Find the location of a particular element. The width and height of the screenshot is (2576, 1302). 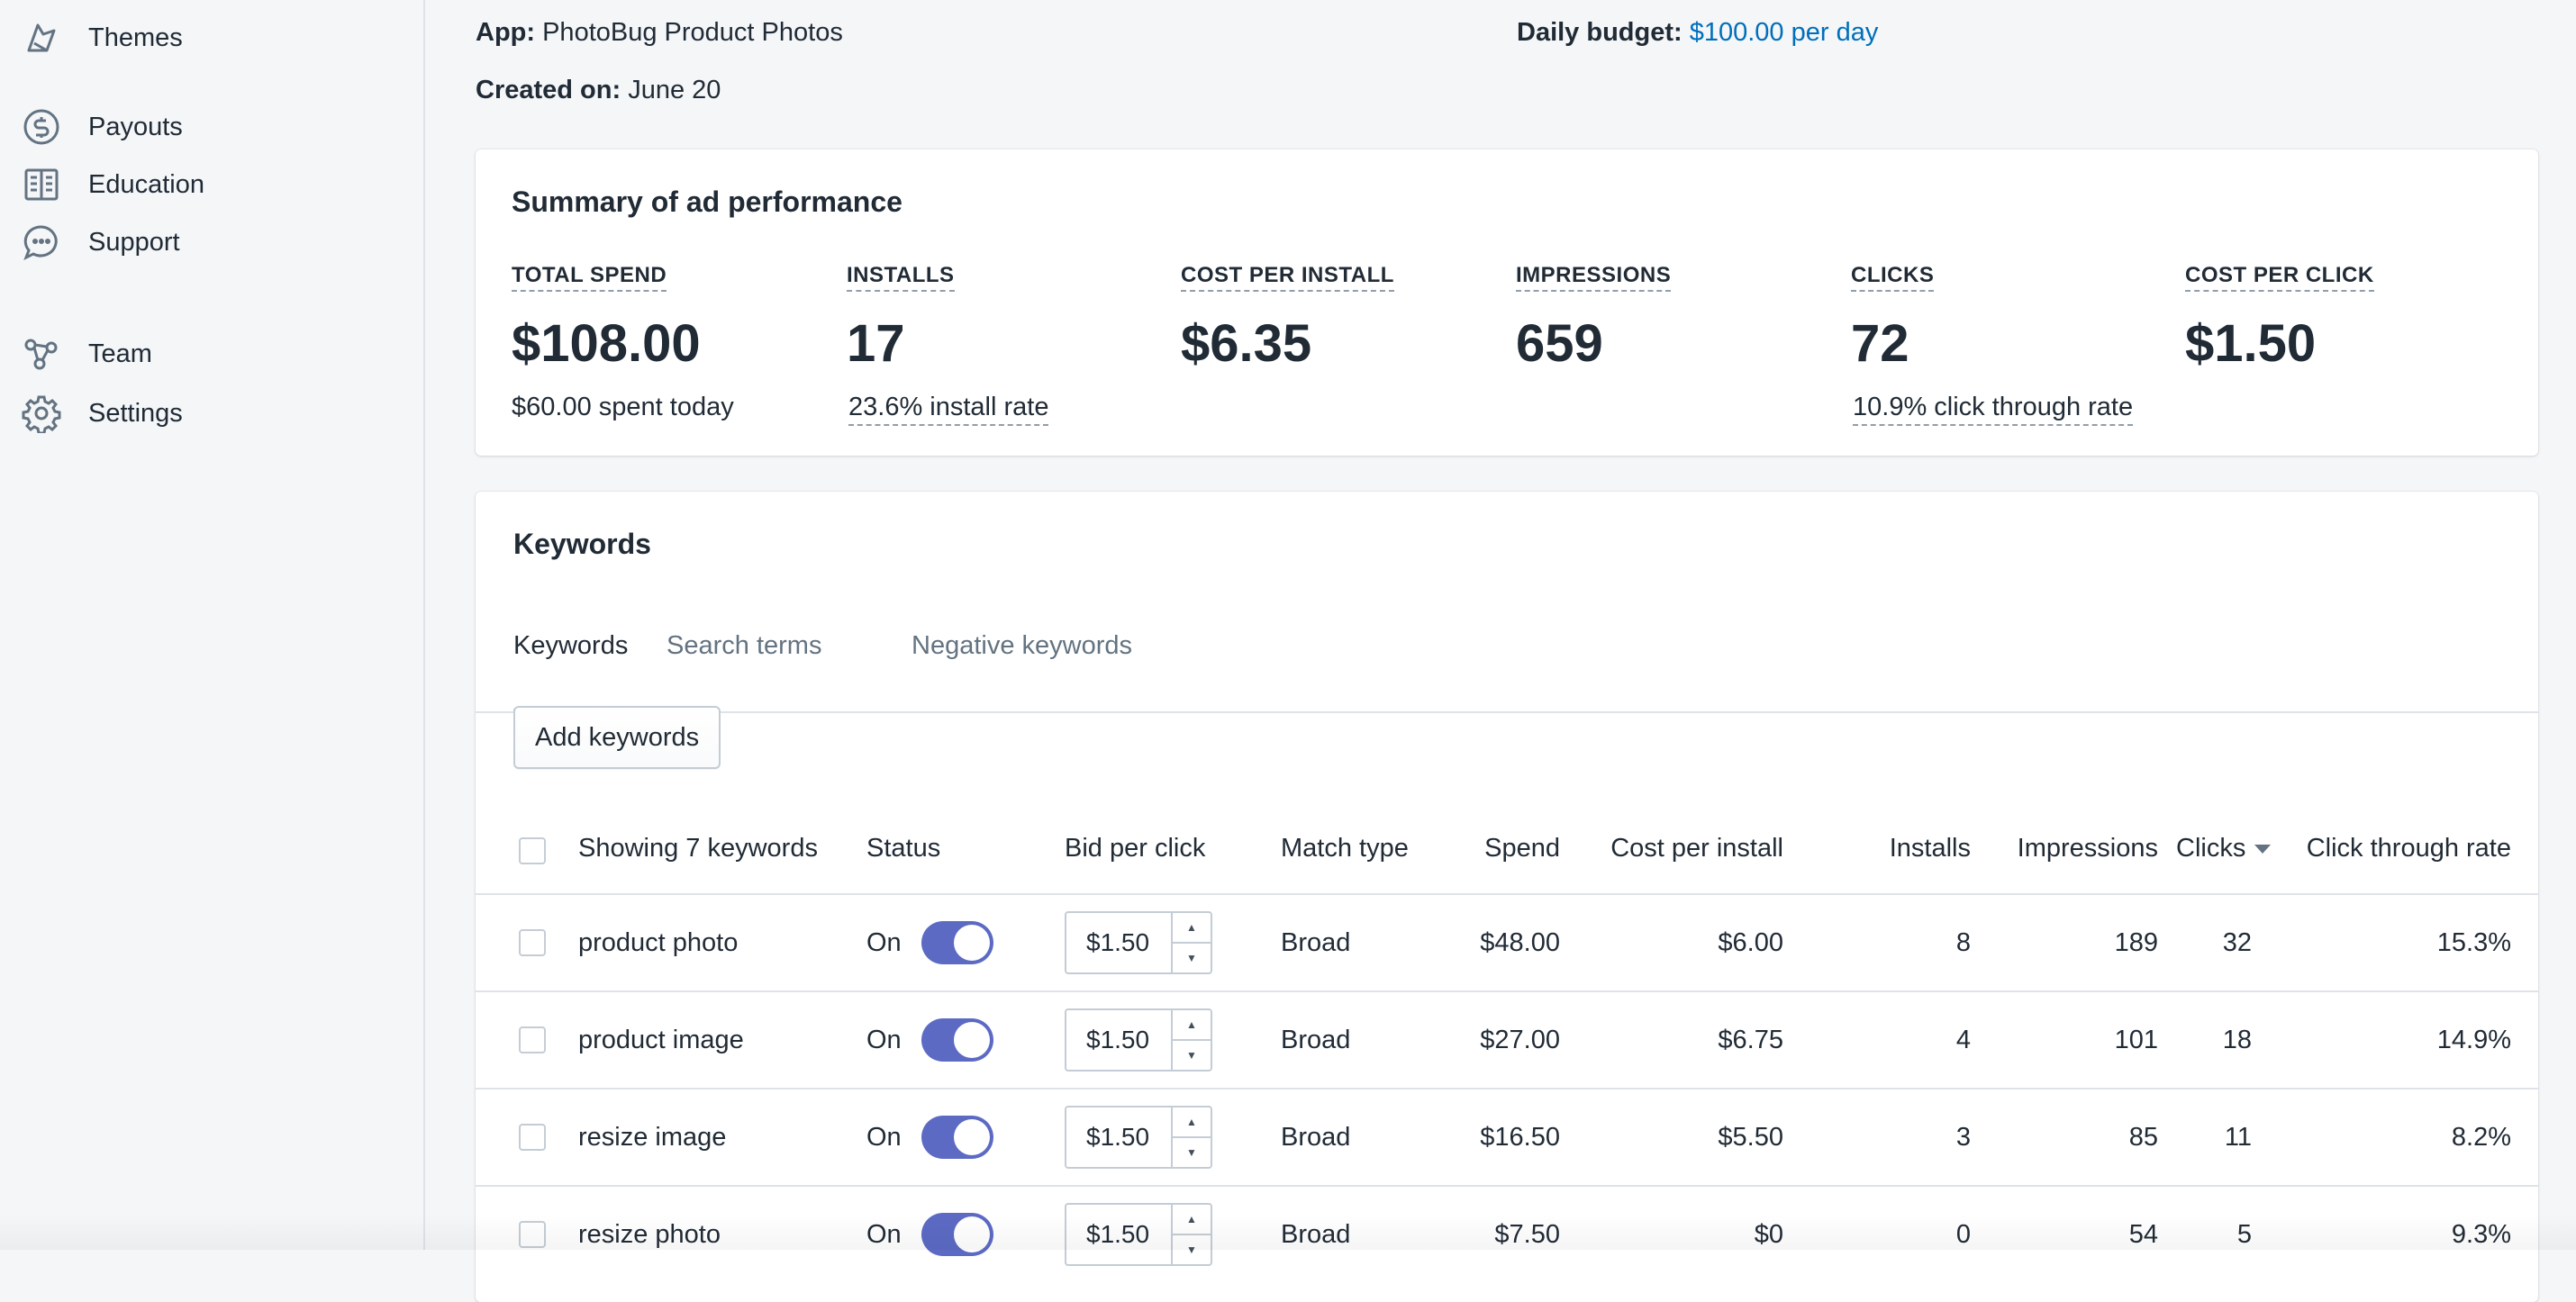

ctr-cell: 14.9% is located at coordinates (2473, 1039).